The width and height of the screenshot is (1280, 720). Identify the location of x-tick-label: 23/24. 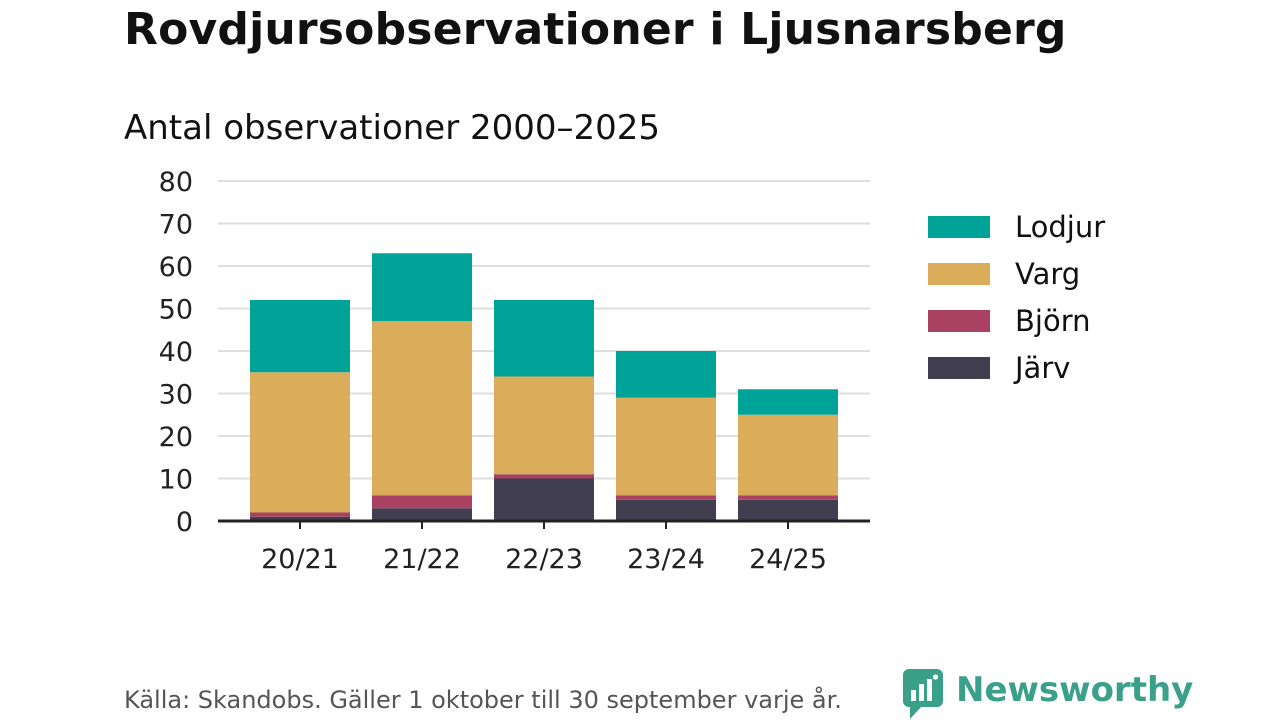
(666, 559).